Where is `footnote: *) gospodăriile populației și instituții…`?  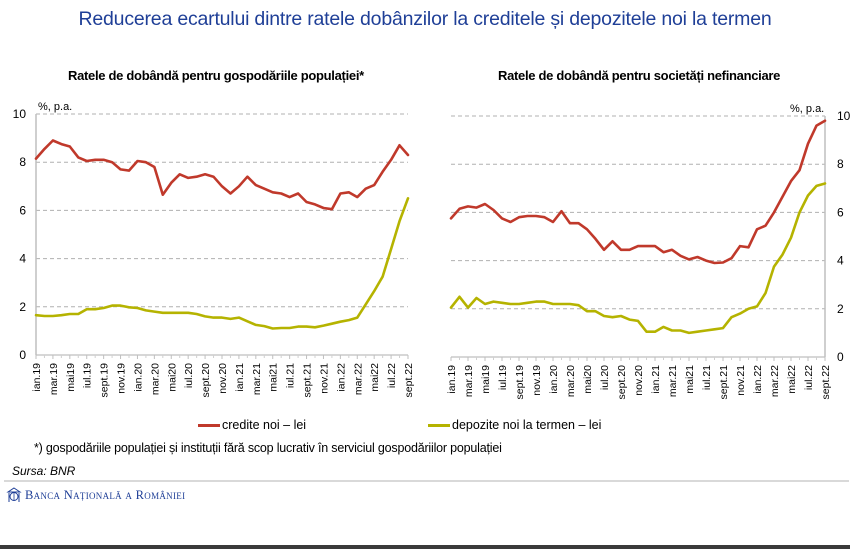 footnote: *) gospodăriile populației și instituții… is located at coordinates (268, 448).